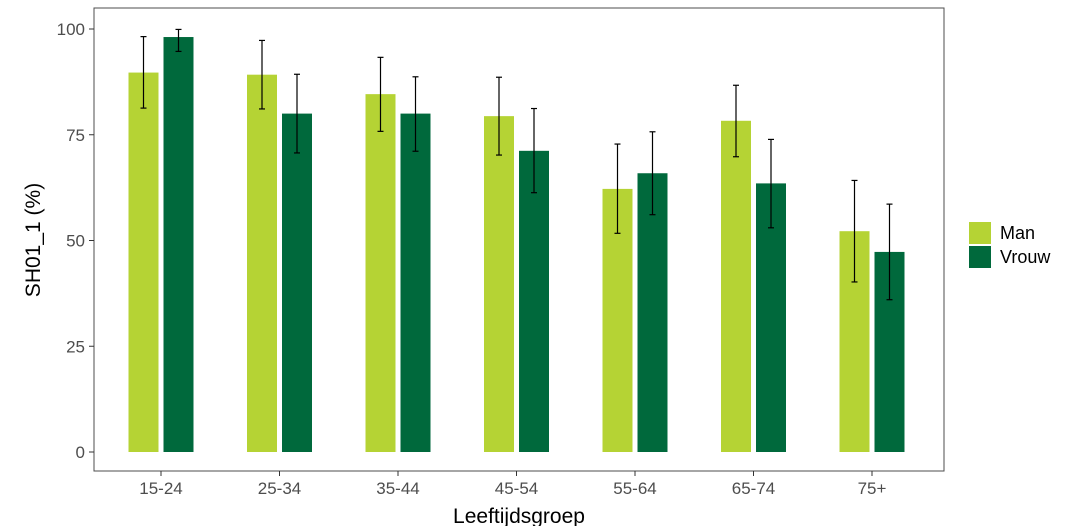 The height and width of the screenshot is (531, 1066). Describe the element at coordinates (889, 252) in the screenshot. I see `error-bar-vrouw-75+` at that location.